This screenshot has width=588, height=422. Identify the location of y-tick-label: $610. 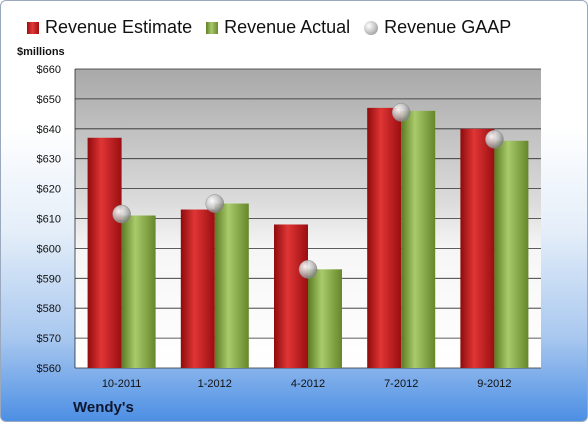
(49, 220).